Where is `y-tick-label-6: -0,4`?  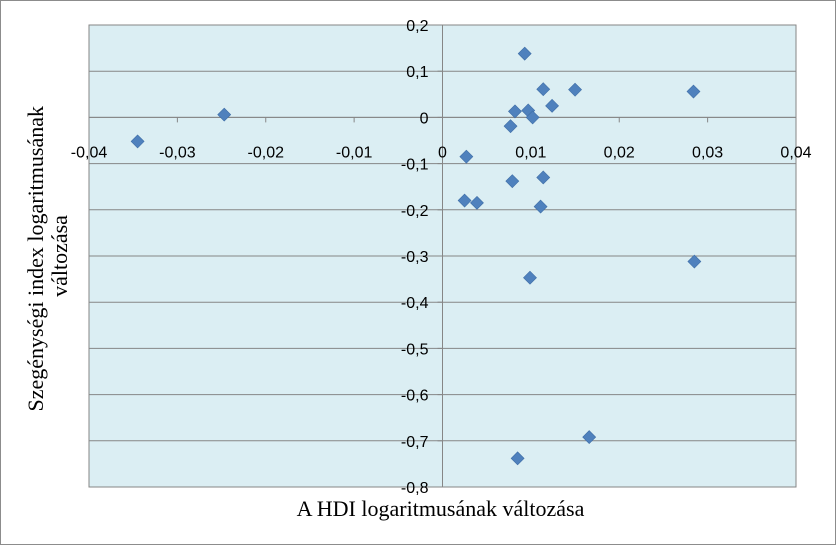
y-tick-label-6: -0,4 is located at coordinates (415, 303).